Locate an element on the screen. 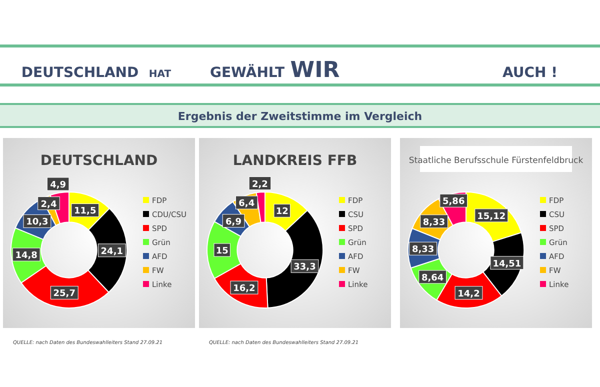 This screenshot has width=600, height=387. data-label: 15 is located at coordinates (222, 251).